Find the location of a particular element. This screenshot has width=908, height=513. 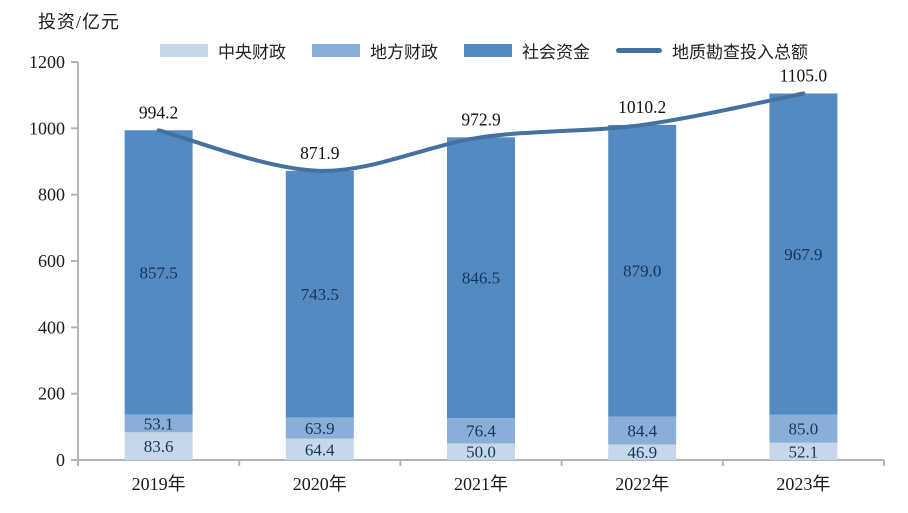

segment-value-label: 46.9 is located at coordinates (642, 452).